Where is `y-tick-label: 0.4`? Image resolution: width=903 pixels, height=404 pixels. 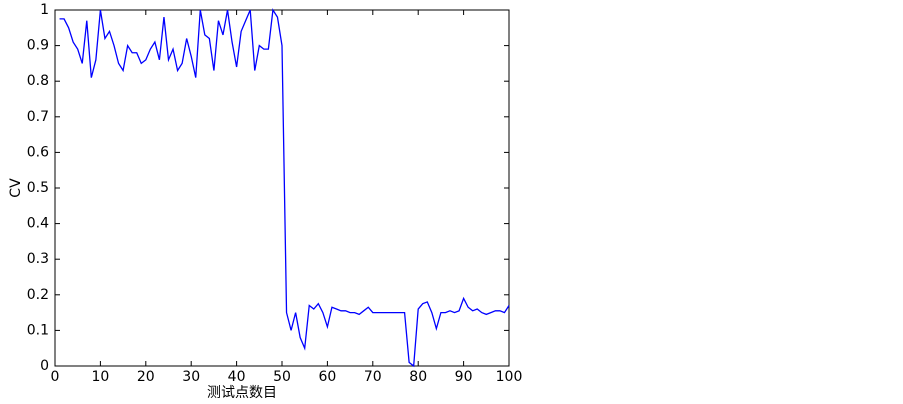
y-tick-label: 0.4 is located at coordinates (38, 224).